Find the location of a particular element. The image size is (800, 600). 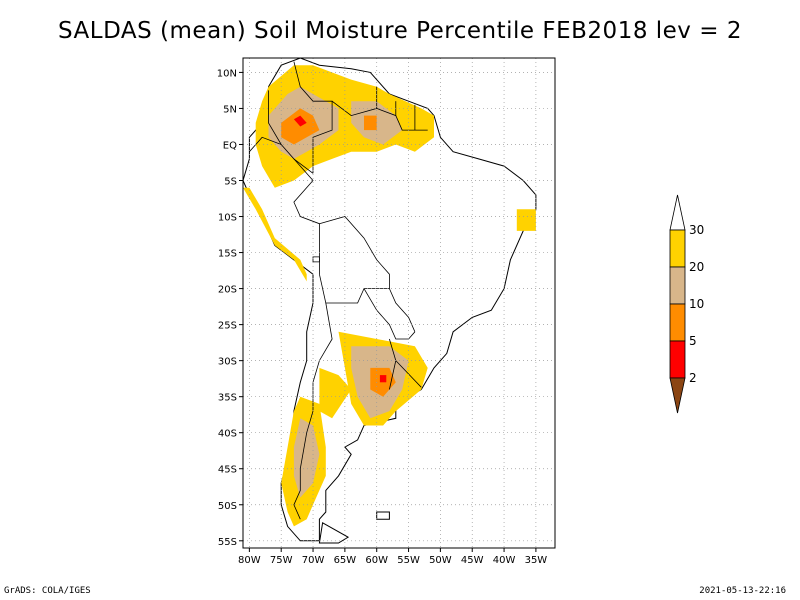

lon-tick-label: 50W is located at coordinates (440, 560).